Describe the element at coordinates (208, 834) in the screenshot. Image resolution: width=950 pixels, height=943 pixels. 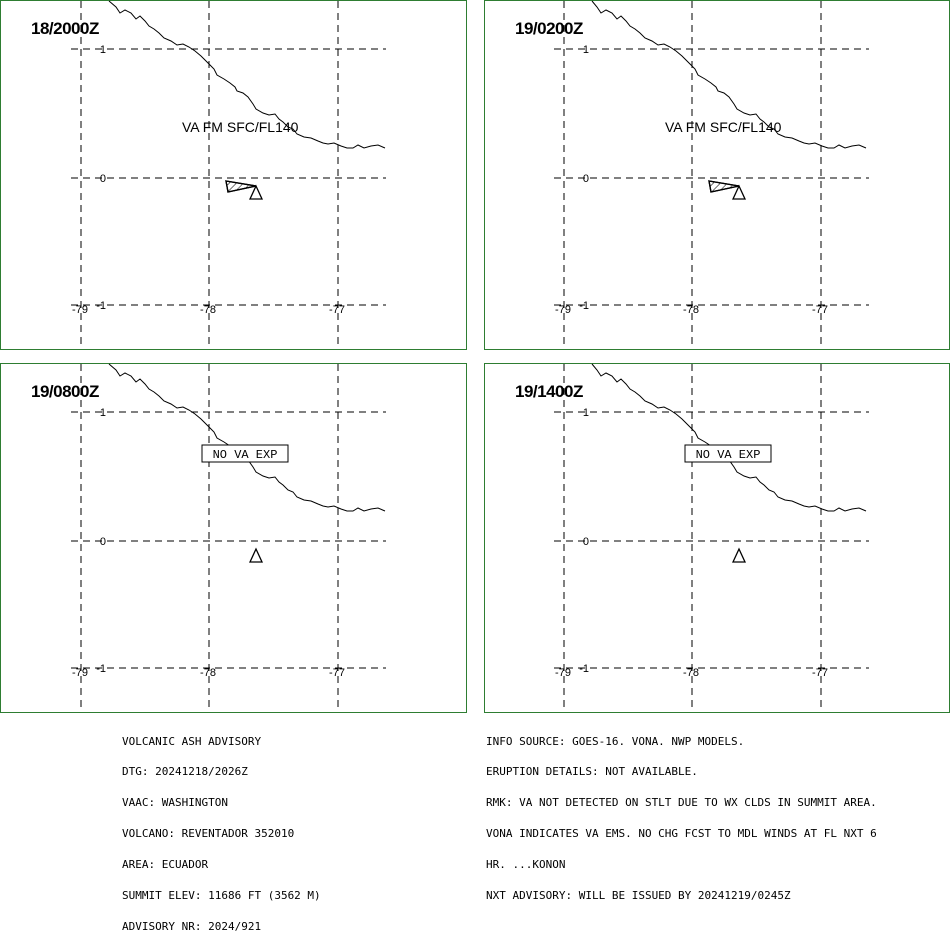
I see `advisory-line: VOLCANO: REVENTADOR 352010` at that location.